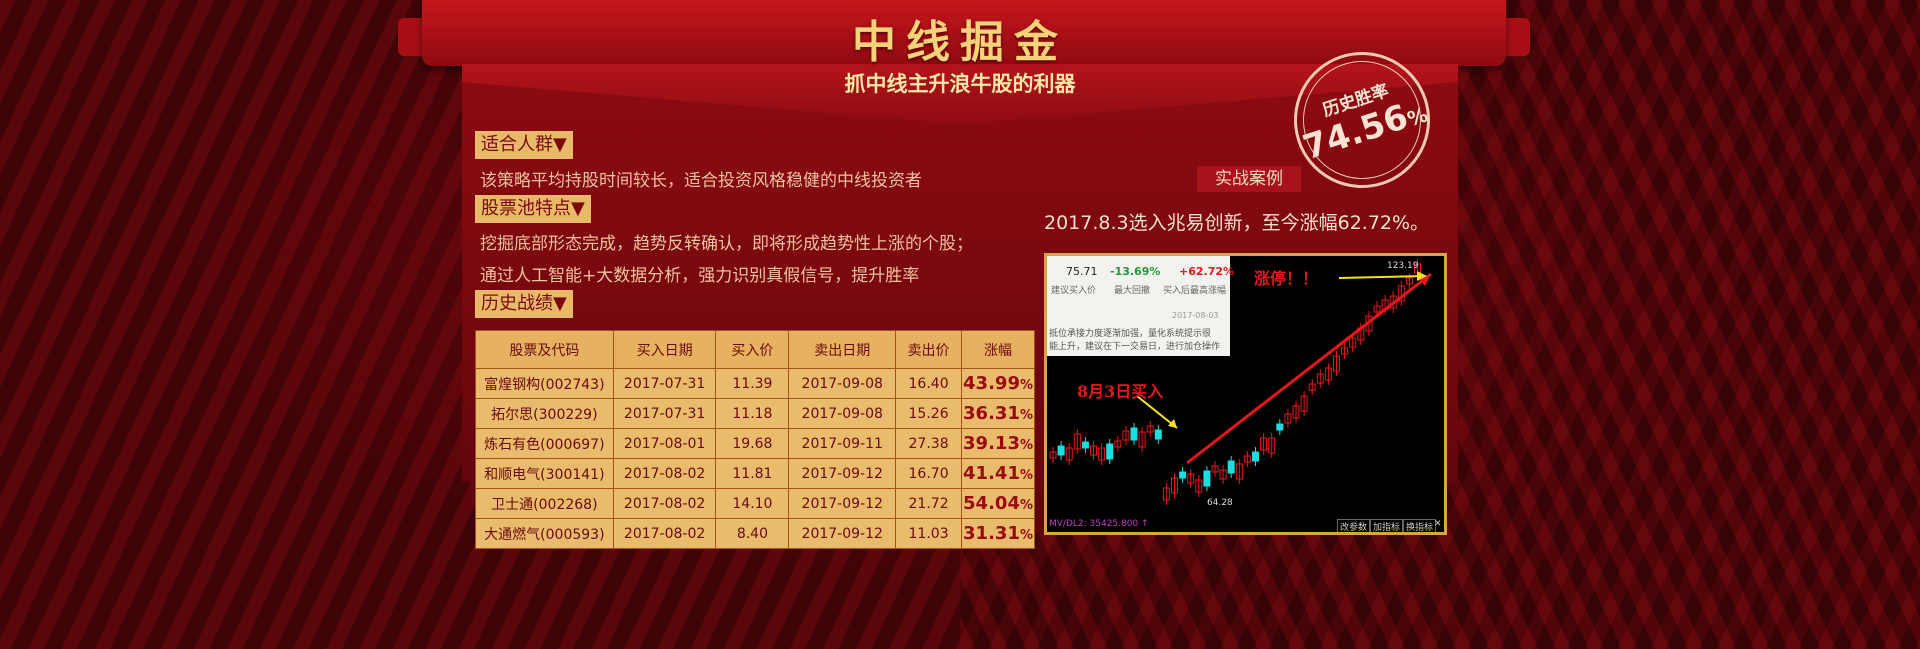 The image size is (1920, 649). Describe the element at coordinates (929, 349) in the screenshot. I see `col-header-sell-price: 卖出价` at that location.